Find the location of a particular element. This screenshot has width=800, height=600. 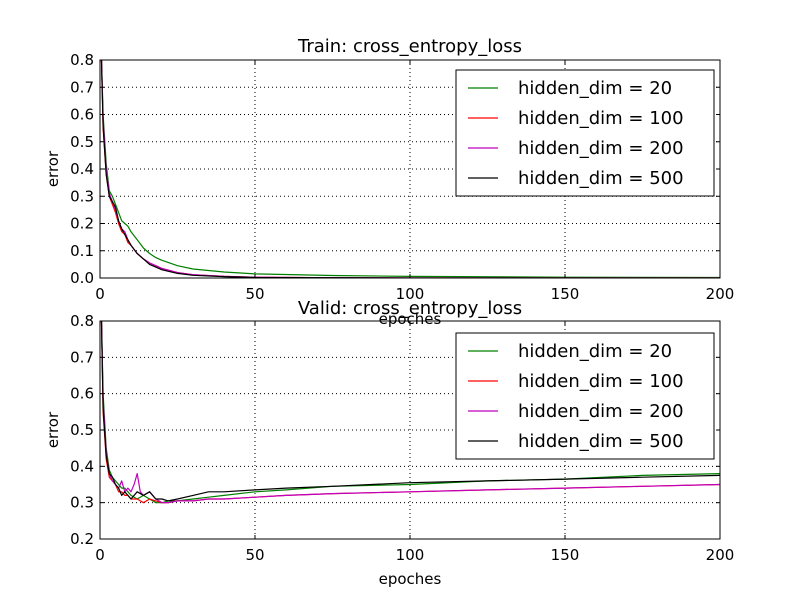

train-y-tick-label: 0.1 is located at coordinates (82, 251).